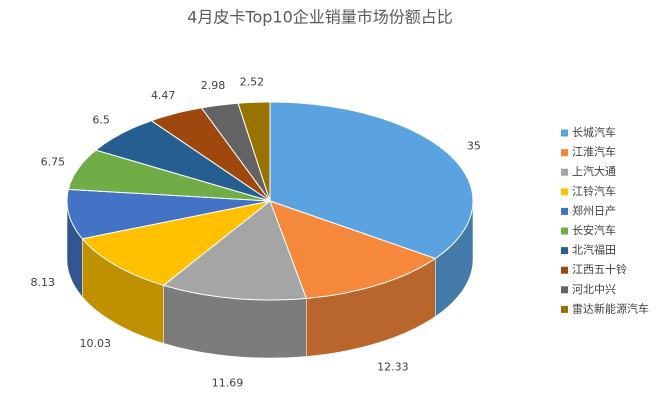 The image size is (666, 404). I want to click on data-label: 8.13, so click(43, 282).